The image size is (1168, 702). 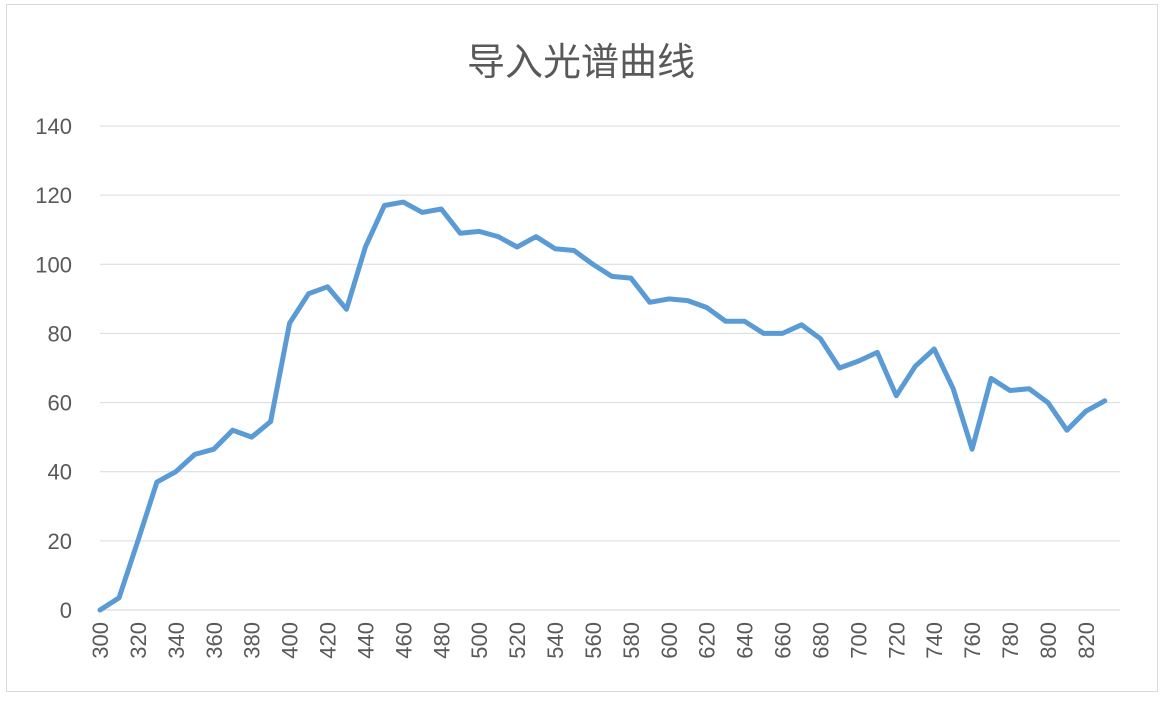 I want to click on x-tick-label: 700, so click(x=858, y=640).